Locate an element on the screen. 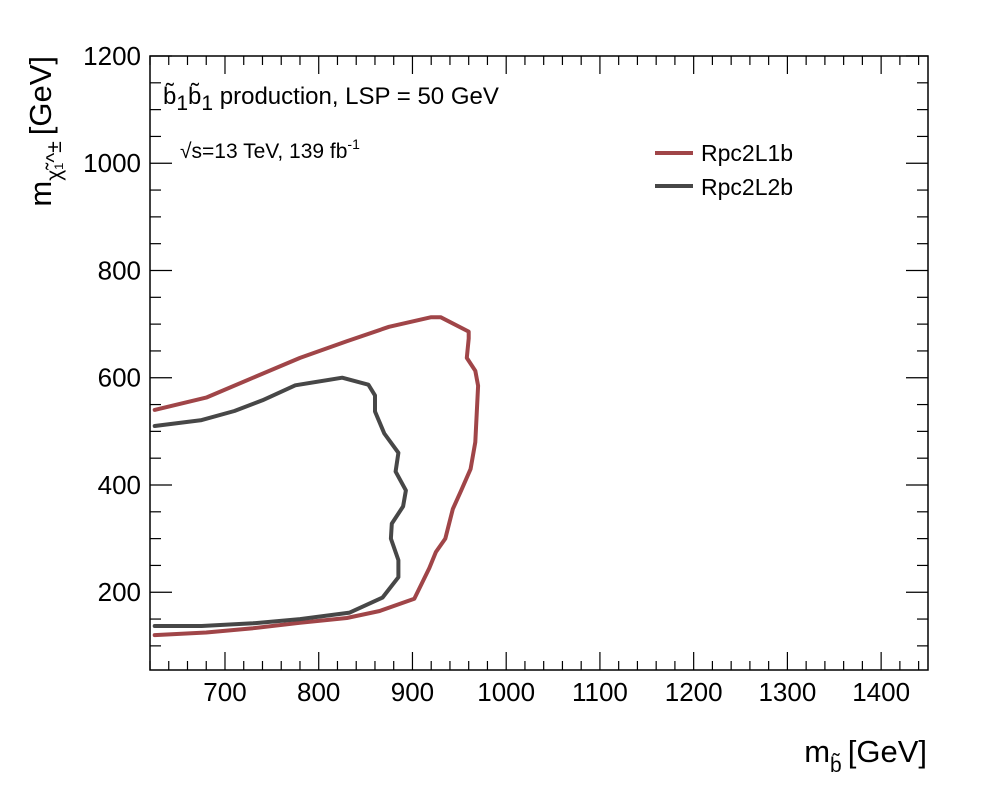  x-axis-title: mb̃ [GeV] is located at coordinates (865, 755).